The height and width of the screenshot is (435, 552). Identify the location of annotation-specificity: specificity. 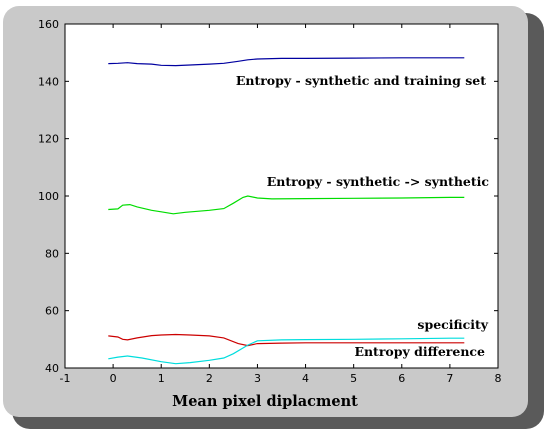
(452, 324).